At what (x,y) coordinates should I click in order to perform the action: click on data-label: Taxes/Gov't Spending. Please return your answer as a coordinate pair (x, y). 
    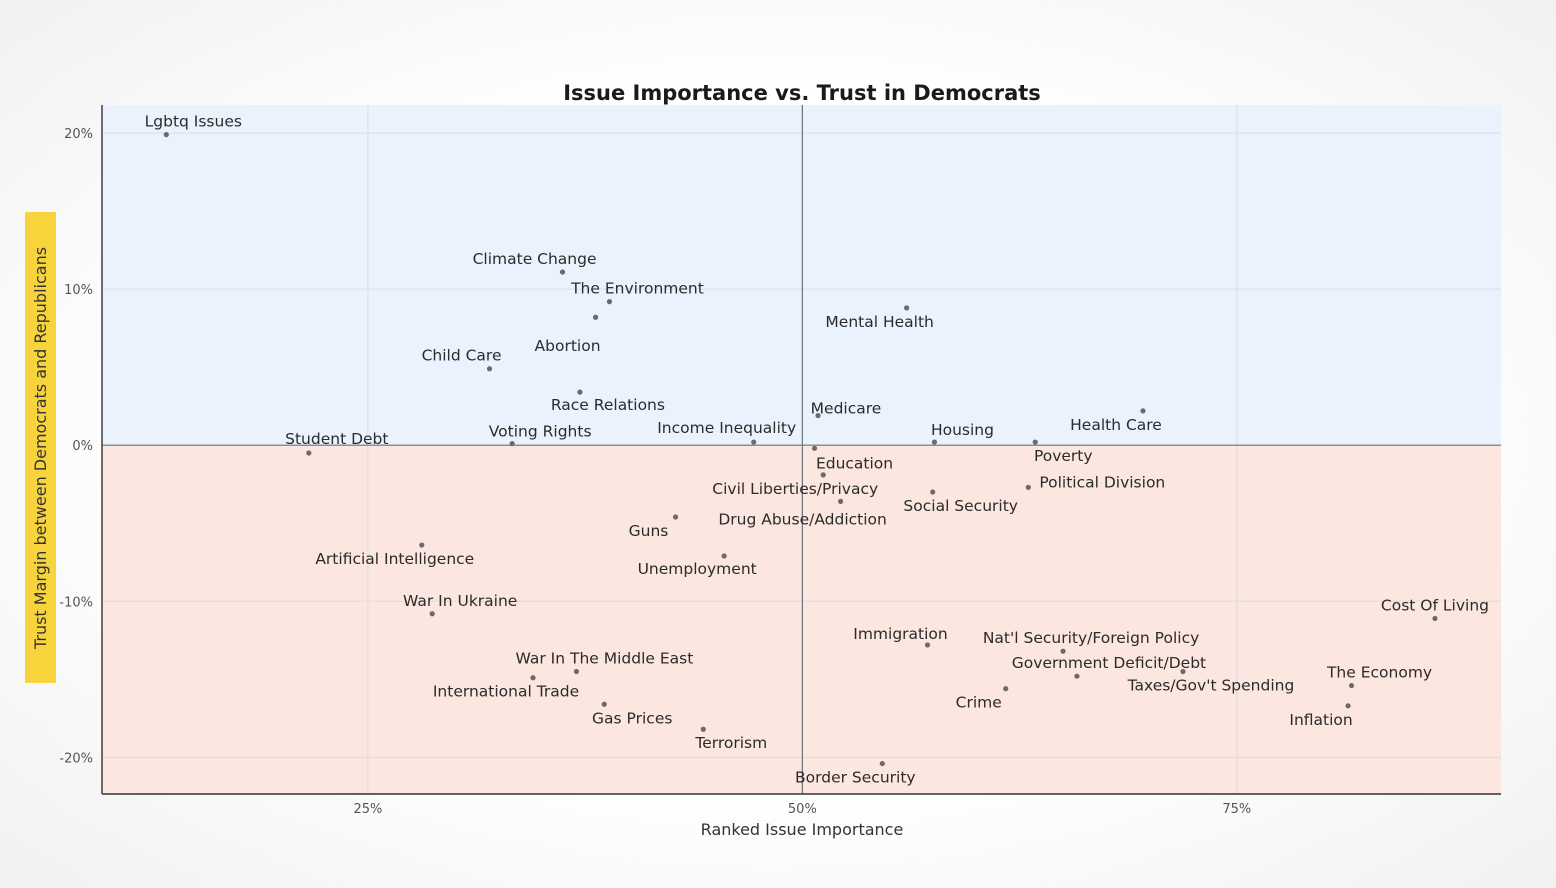
    Looking at the image, I should click on (1211, 685).